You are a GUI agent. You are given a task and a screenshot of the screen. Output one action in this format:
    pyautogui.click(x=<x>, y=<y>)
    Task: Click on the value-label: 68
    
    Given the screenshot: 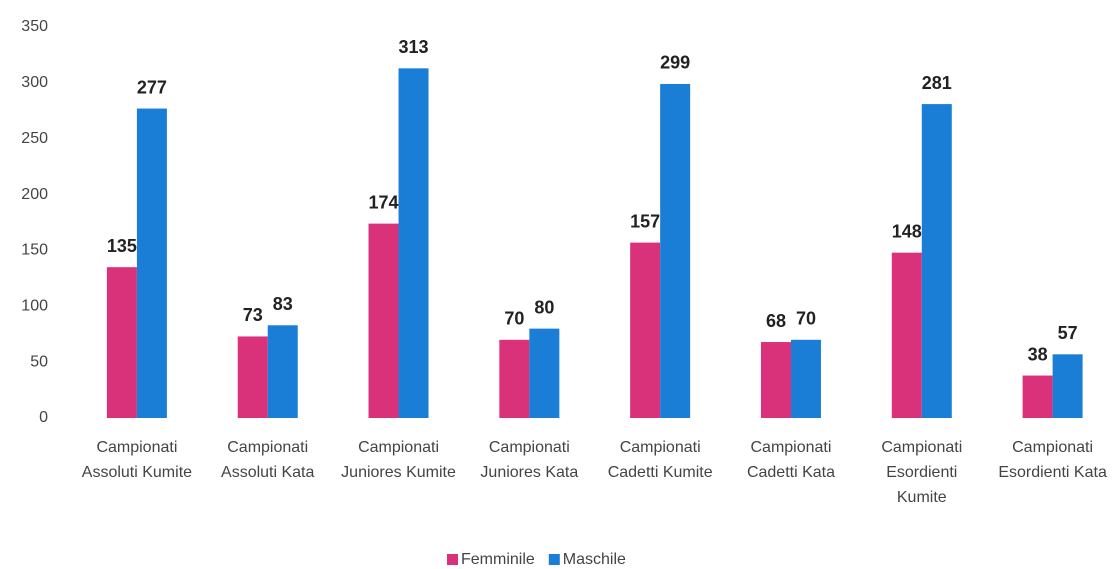 What is the action you would take?
    pyautogui.click(x=776, y=321)
    